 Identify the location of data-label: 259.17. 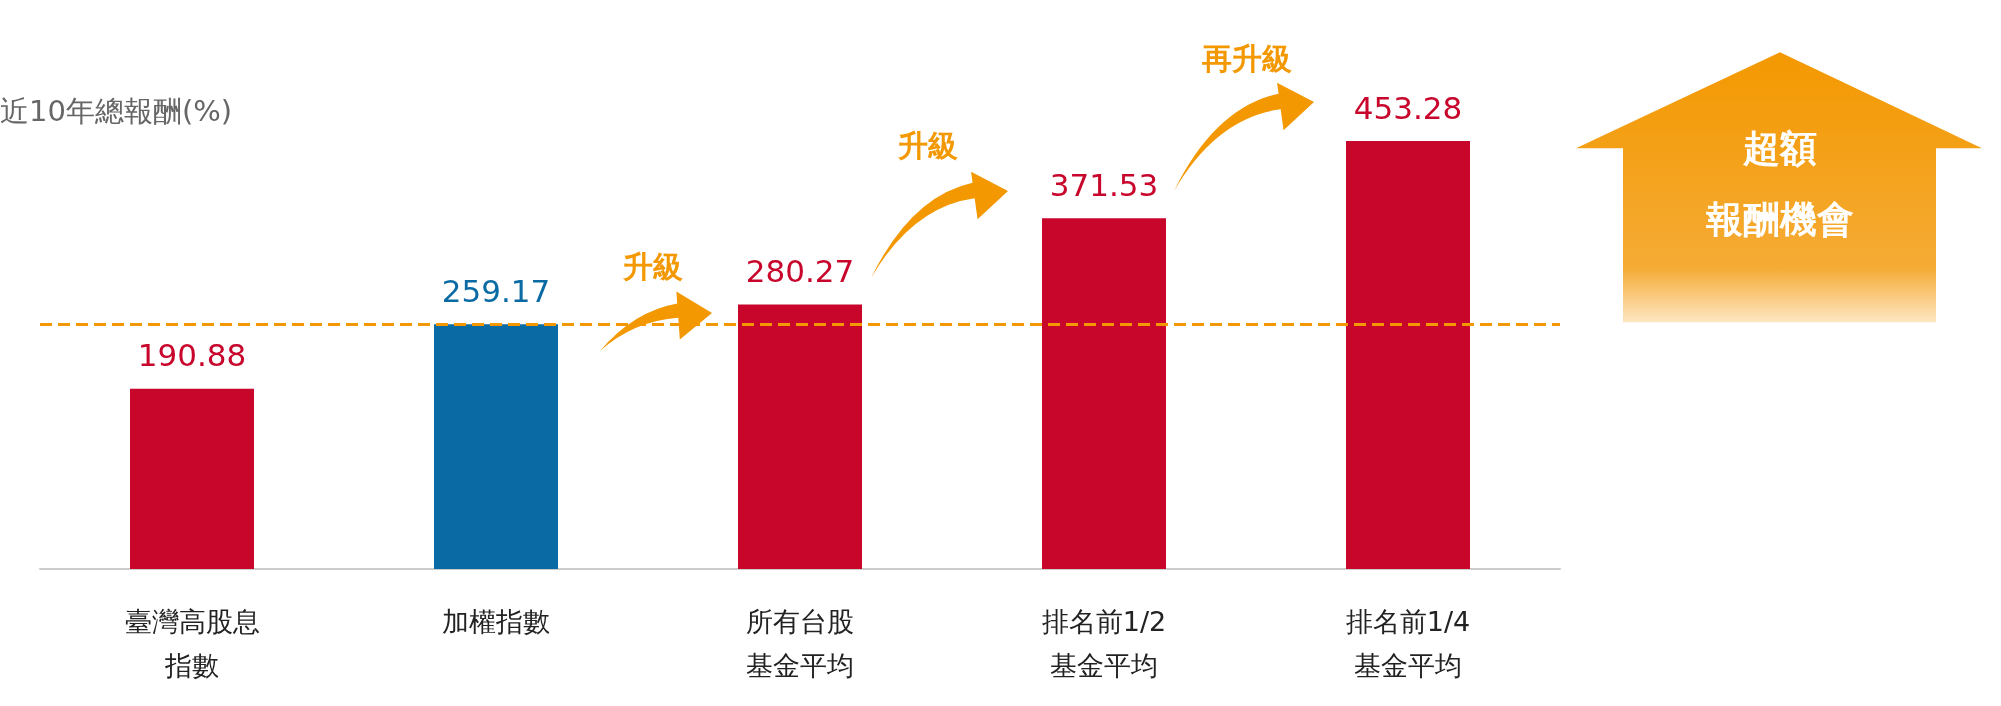
(496, 290).